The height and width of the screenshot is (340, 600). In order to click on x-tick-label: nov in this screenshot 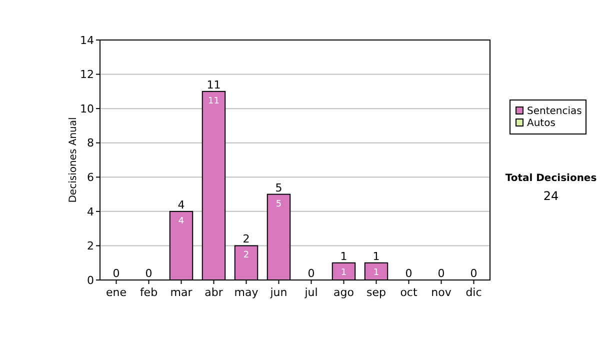, I will do `click(441, 292)`.